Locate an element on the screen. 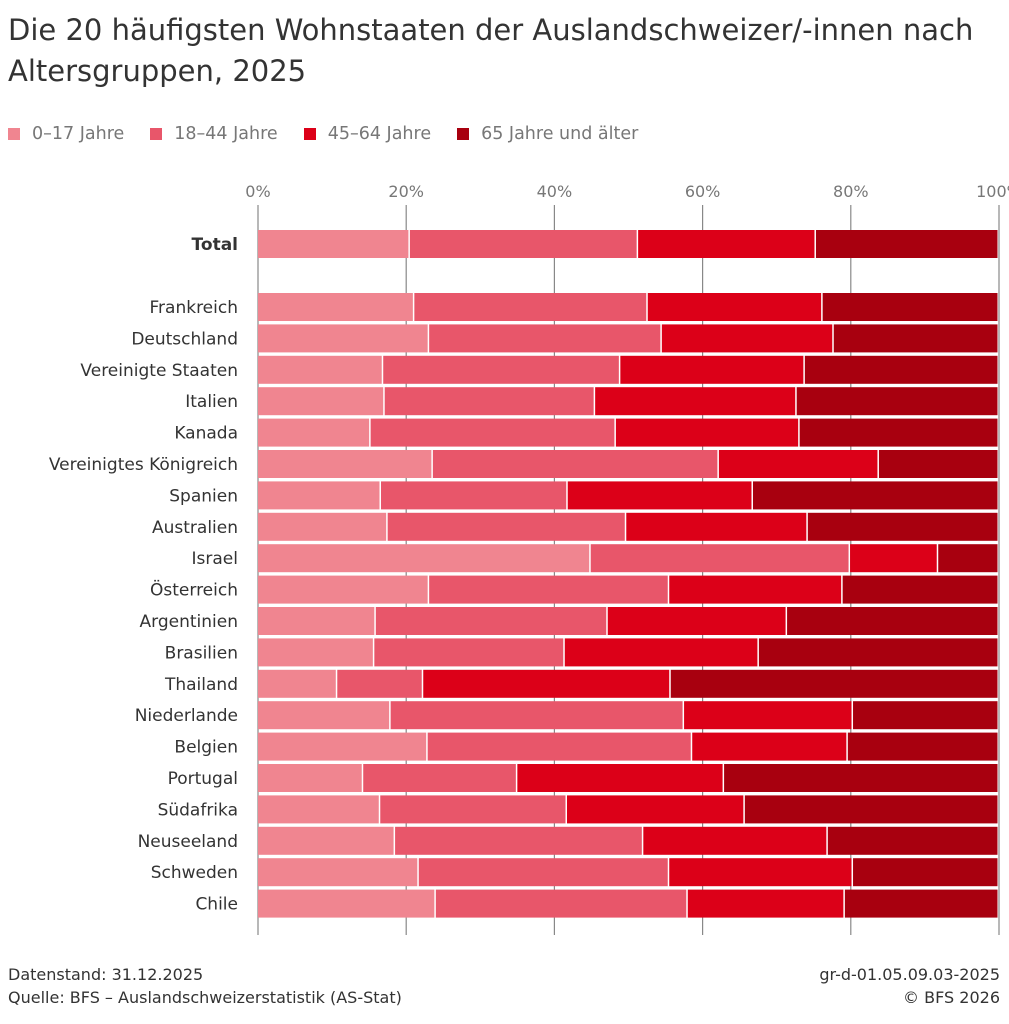 The image size is (1009, 1024). category-label: Vereinigte Staaten is located at coordinates (159, 371).